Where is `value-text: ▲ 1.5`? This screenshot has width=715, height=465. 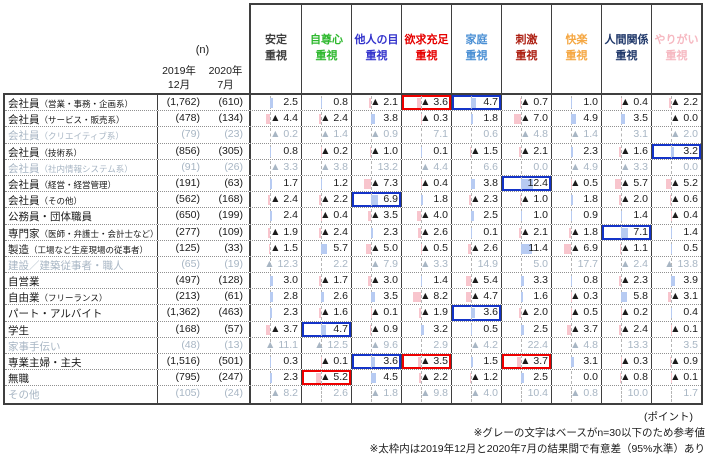
value-text: ▲ 1.5 is located at coordinates (484, 150).